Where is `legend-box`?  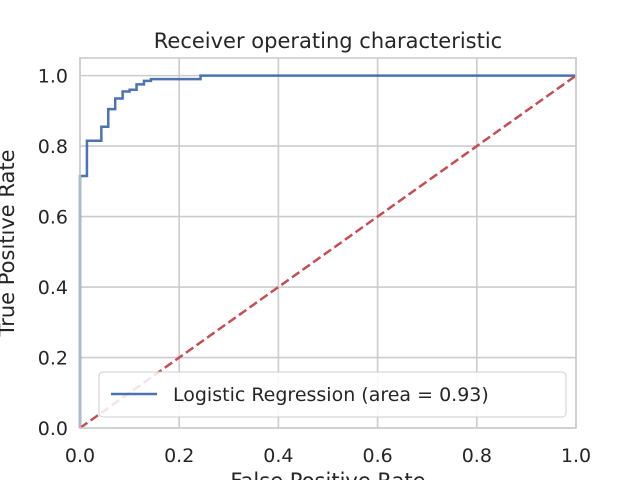 legend-box is located at coordinates (332, 394).